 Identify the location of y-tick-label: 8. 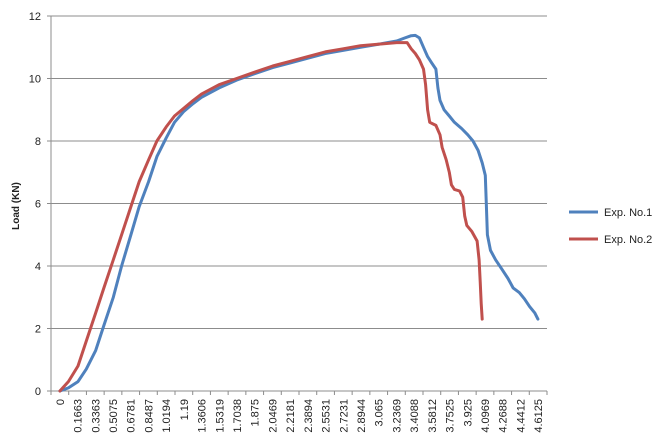
(38, 142).